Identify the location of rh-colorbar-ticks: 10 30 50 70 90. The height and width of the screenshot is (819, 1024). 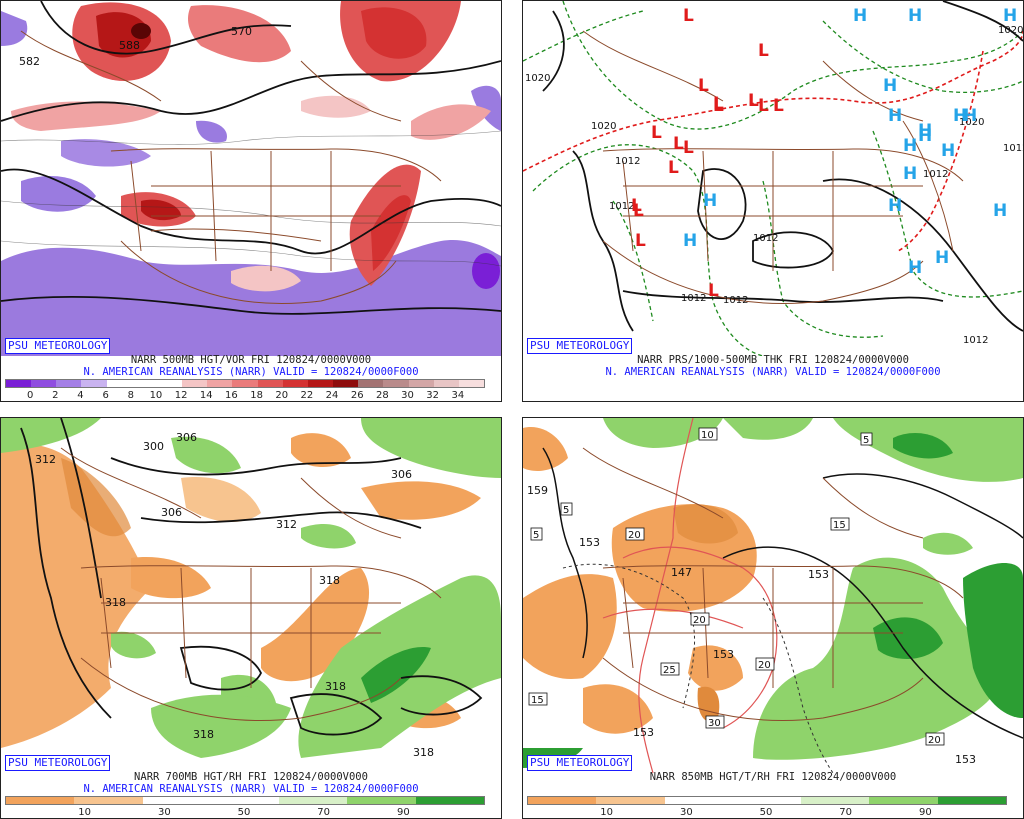
(766, 812).